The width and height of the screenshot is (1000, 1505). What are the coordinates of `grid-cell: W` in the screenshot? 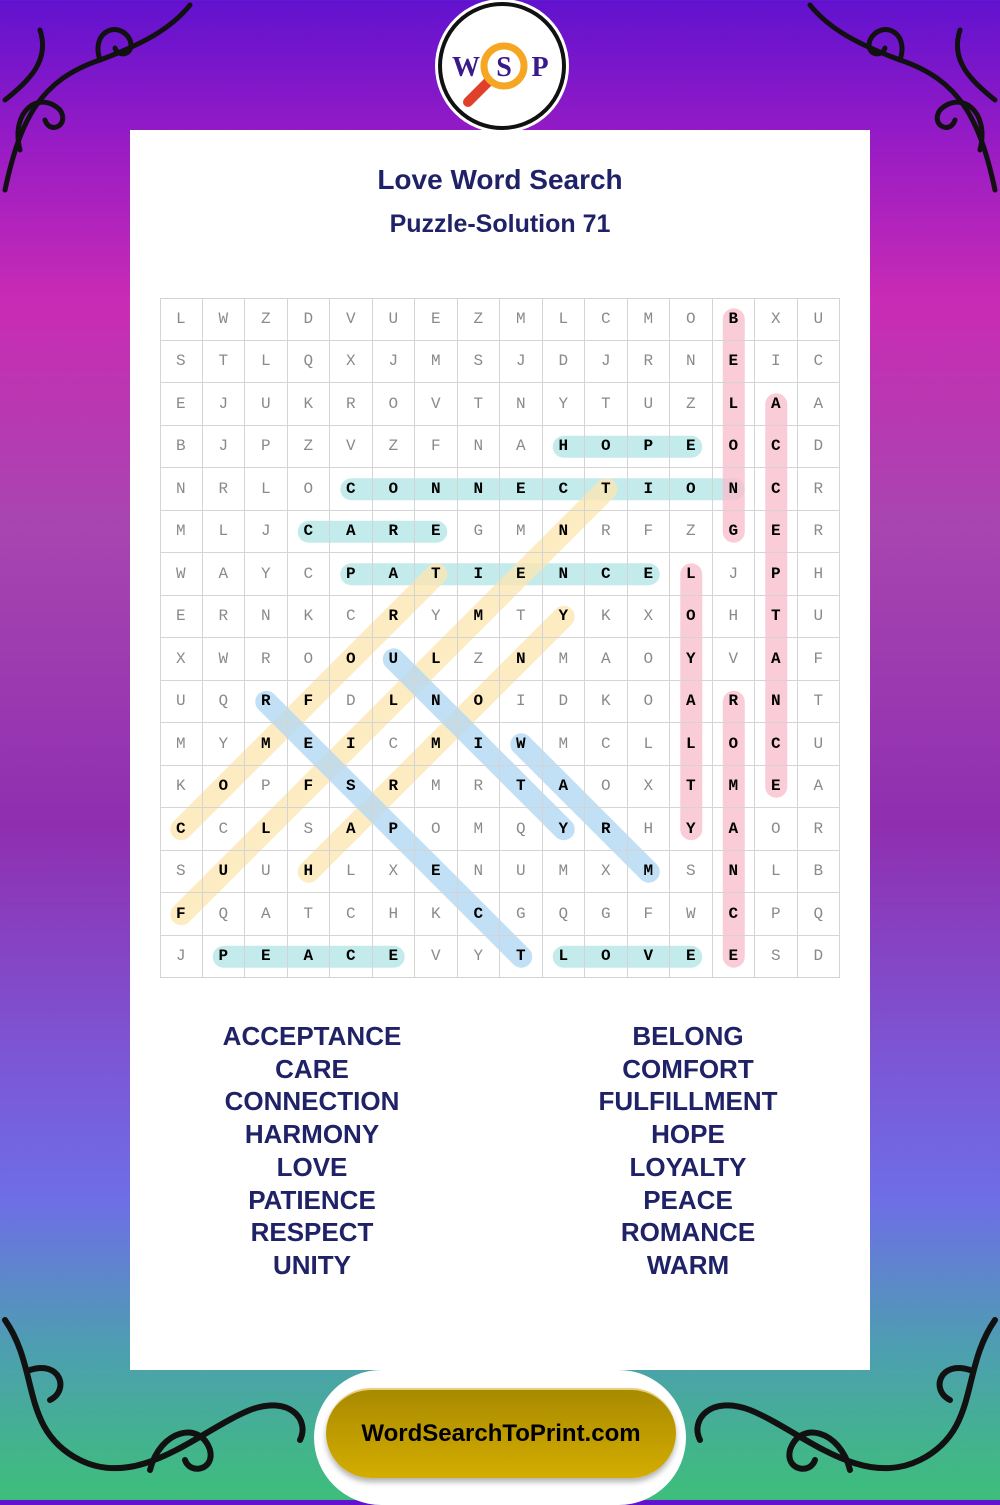 It's located at (521, 744).